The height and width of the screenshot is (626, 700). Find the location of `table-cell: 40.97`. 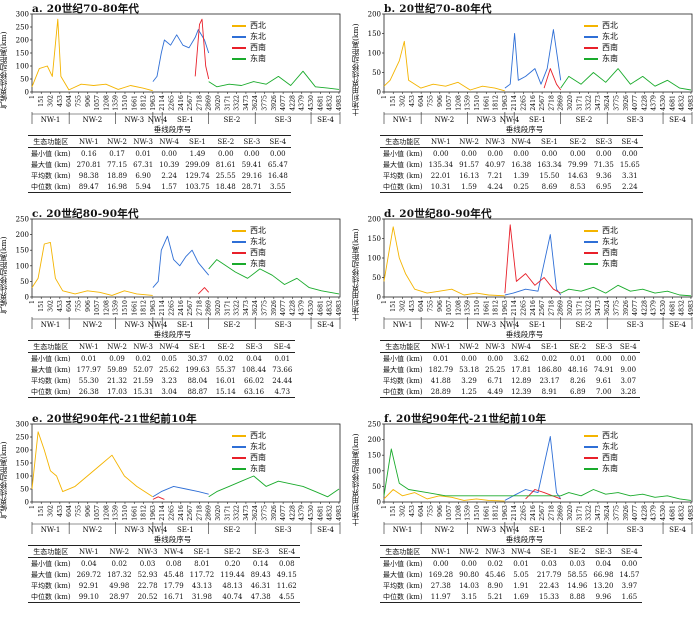

table-cell: 40.97 is located at coordinates (495, 164).